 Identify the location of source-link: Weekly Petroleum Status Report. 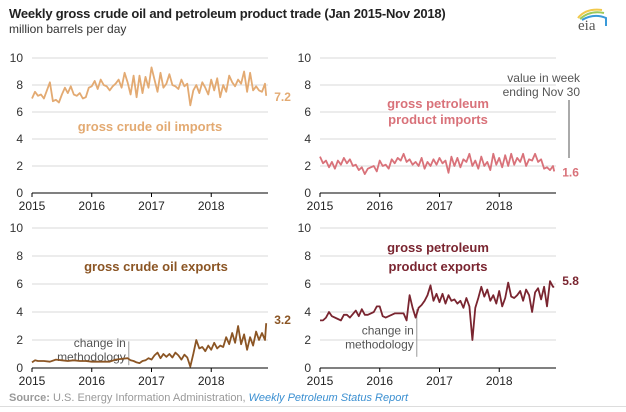
(328, 398).